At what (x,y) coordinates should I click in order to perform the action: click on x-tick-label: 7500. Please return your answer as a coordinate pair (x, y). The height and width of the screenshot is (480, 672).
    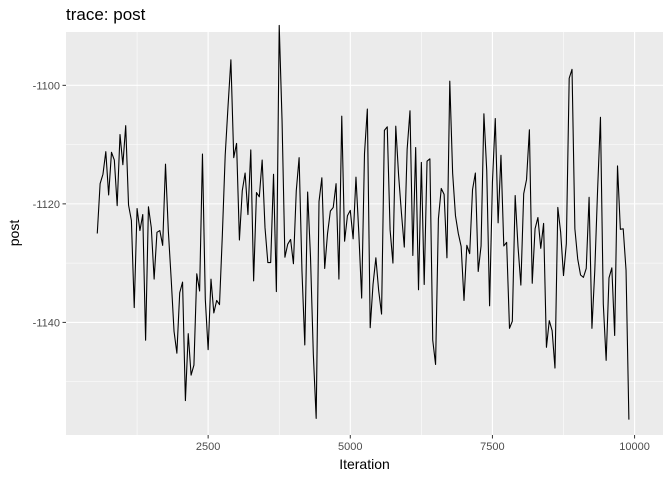
    Looking at the image, I should click on (492, 447).